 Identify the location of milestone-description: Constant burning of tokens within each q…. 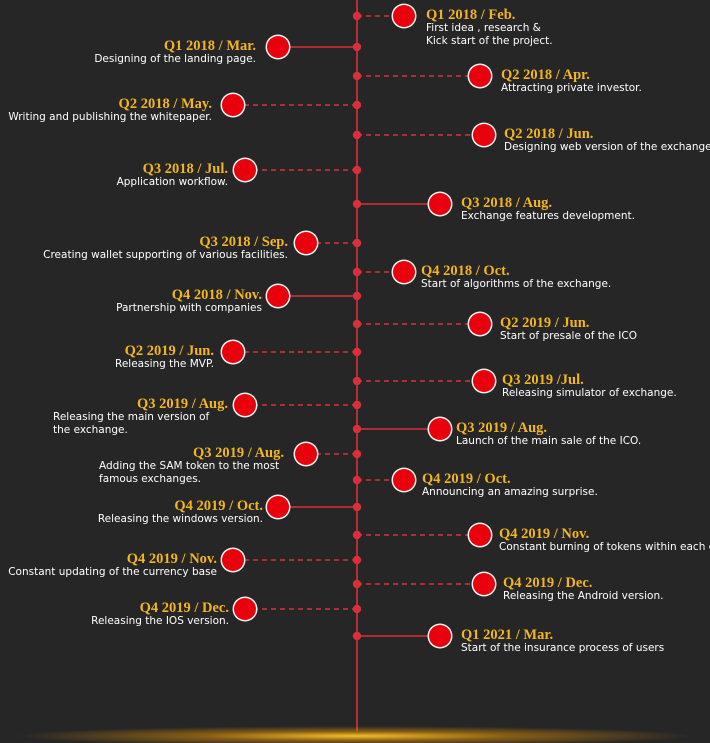
(604, 547).